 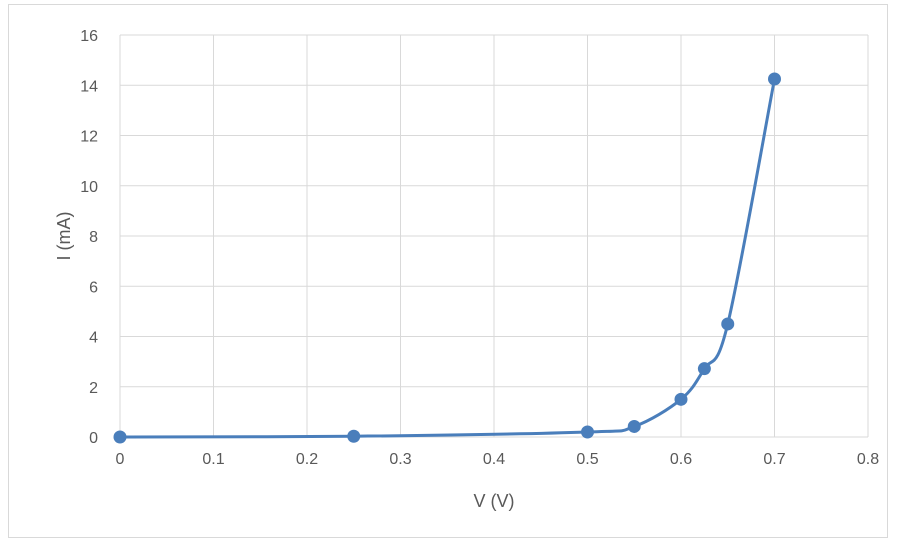 I want to click on y-tick-label: 12, so click(x=89, y=137).